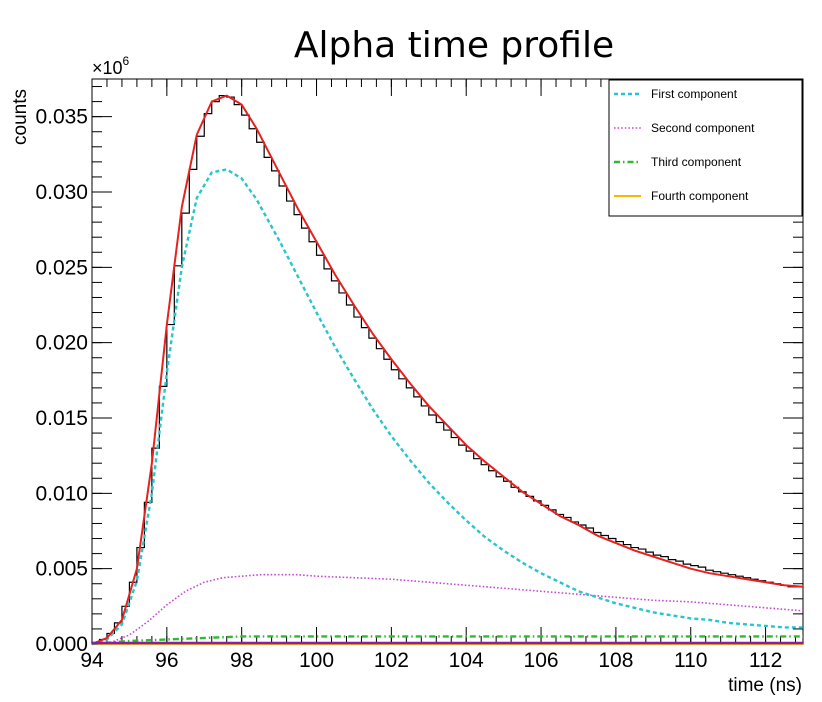 This screenshot has height=702, width=822. I want to click on legend-label: Fourth component, so click(700, 196).